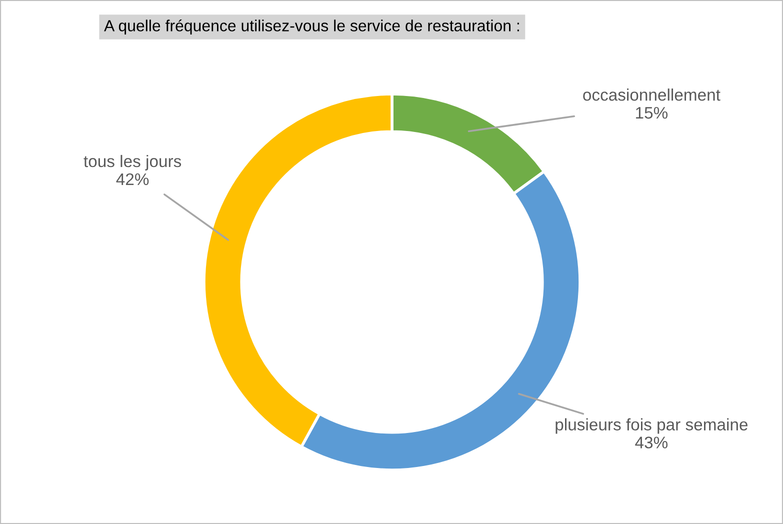  I want to click on data-label: 15%, so click(652, 112).